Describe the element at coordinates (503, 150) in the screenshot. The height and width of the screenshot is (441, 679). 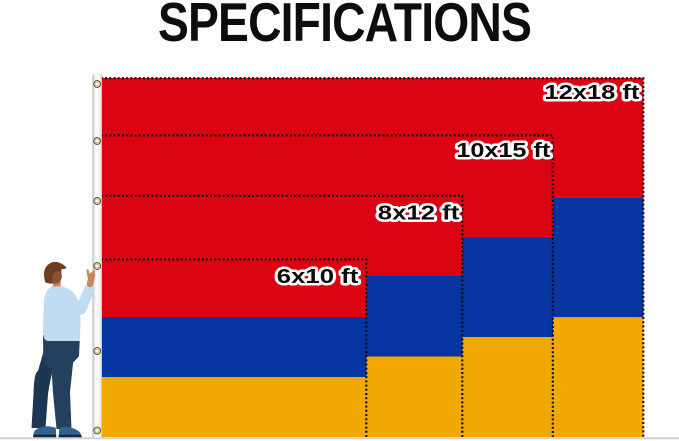
I see `svg-text: 10x15 ft` at that location.